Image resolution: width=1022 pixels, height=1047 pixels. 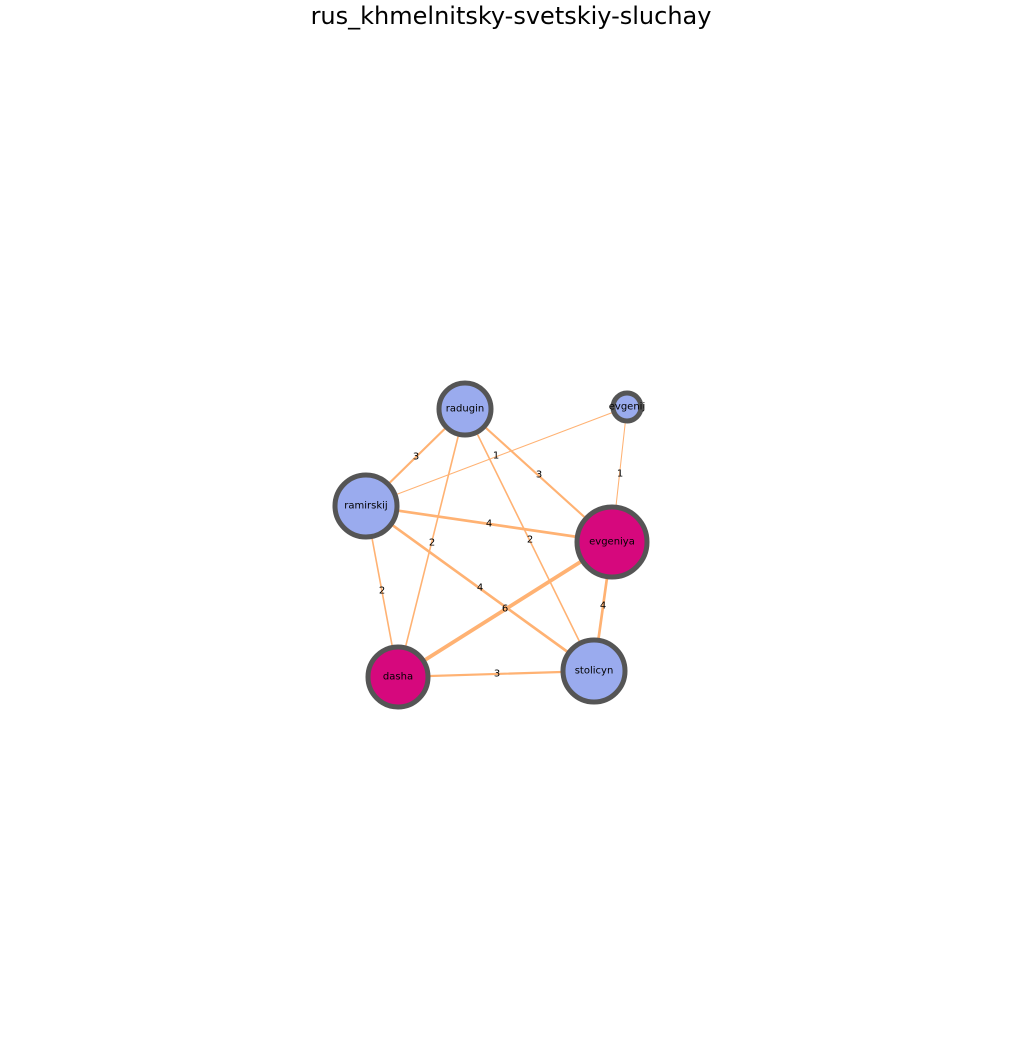 What do you see at coordinates (594, 671) in the screenshot?
I see `node-label-stolicyn: stolicyn` at bounding box center [594, 671].